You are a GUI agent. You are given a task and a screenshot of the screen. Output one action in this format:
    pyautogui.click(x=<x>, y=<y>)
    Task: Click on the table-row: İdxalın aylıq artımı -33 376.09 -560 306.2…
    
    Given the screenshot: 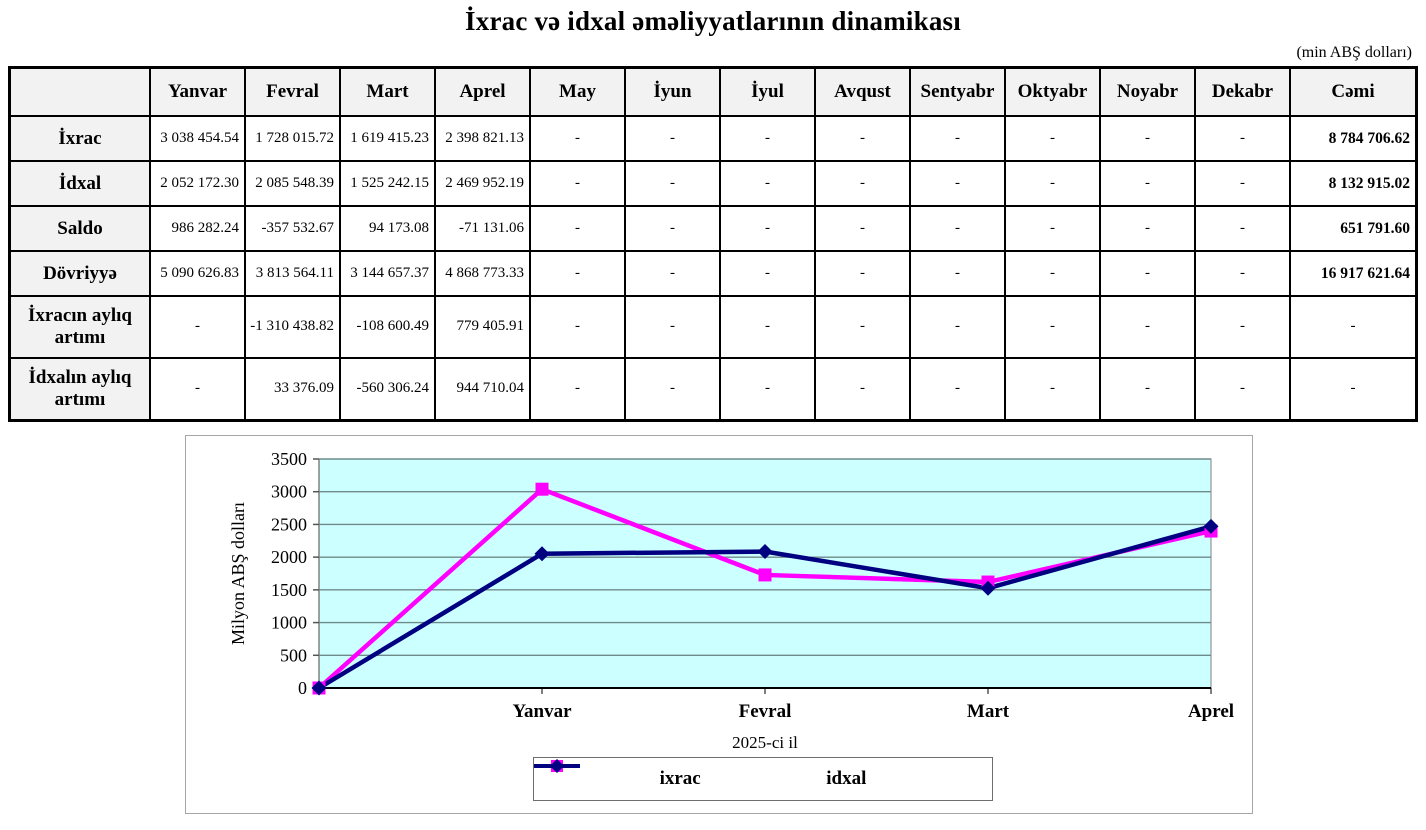 What is the action you would take?
    pyautogui.click(x=713, y=389)
    